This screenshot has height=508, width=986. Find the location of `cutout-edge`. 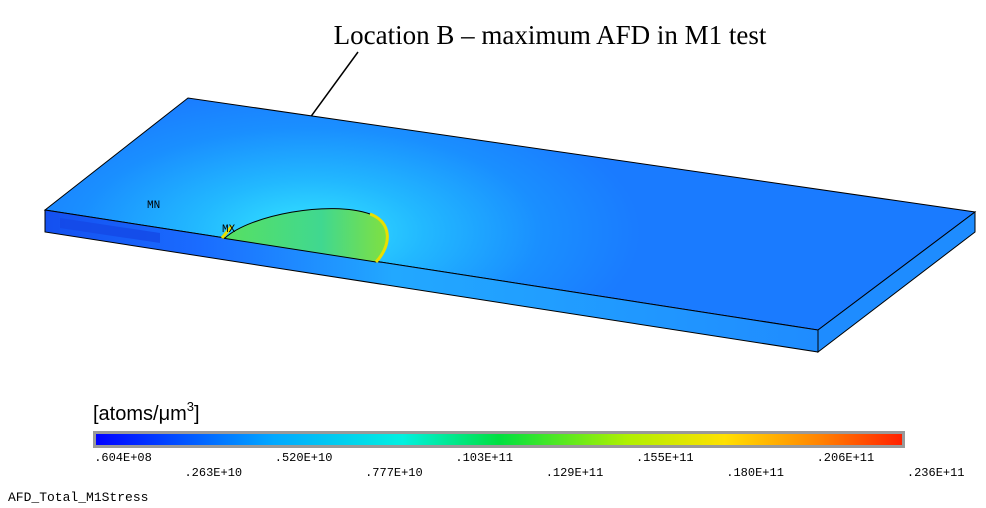

cutout-edge is located at coordinates (379, 238).